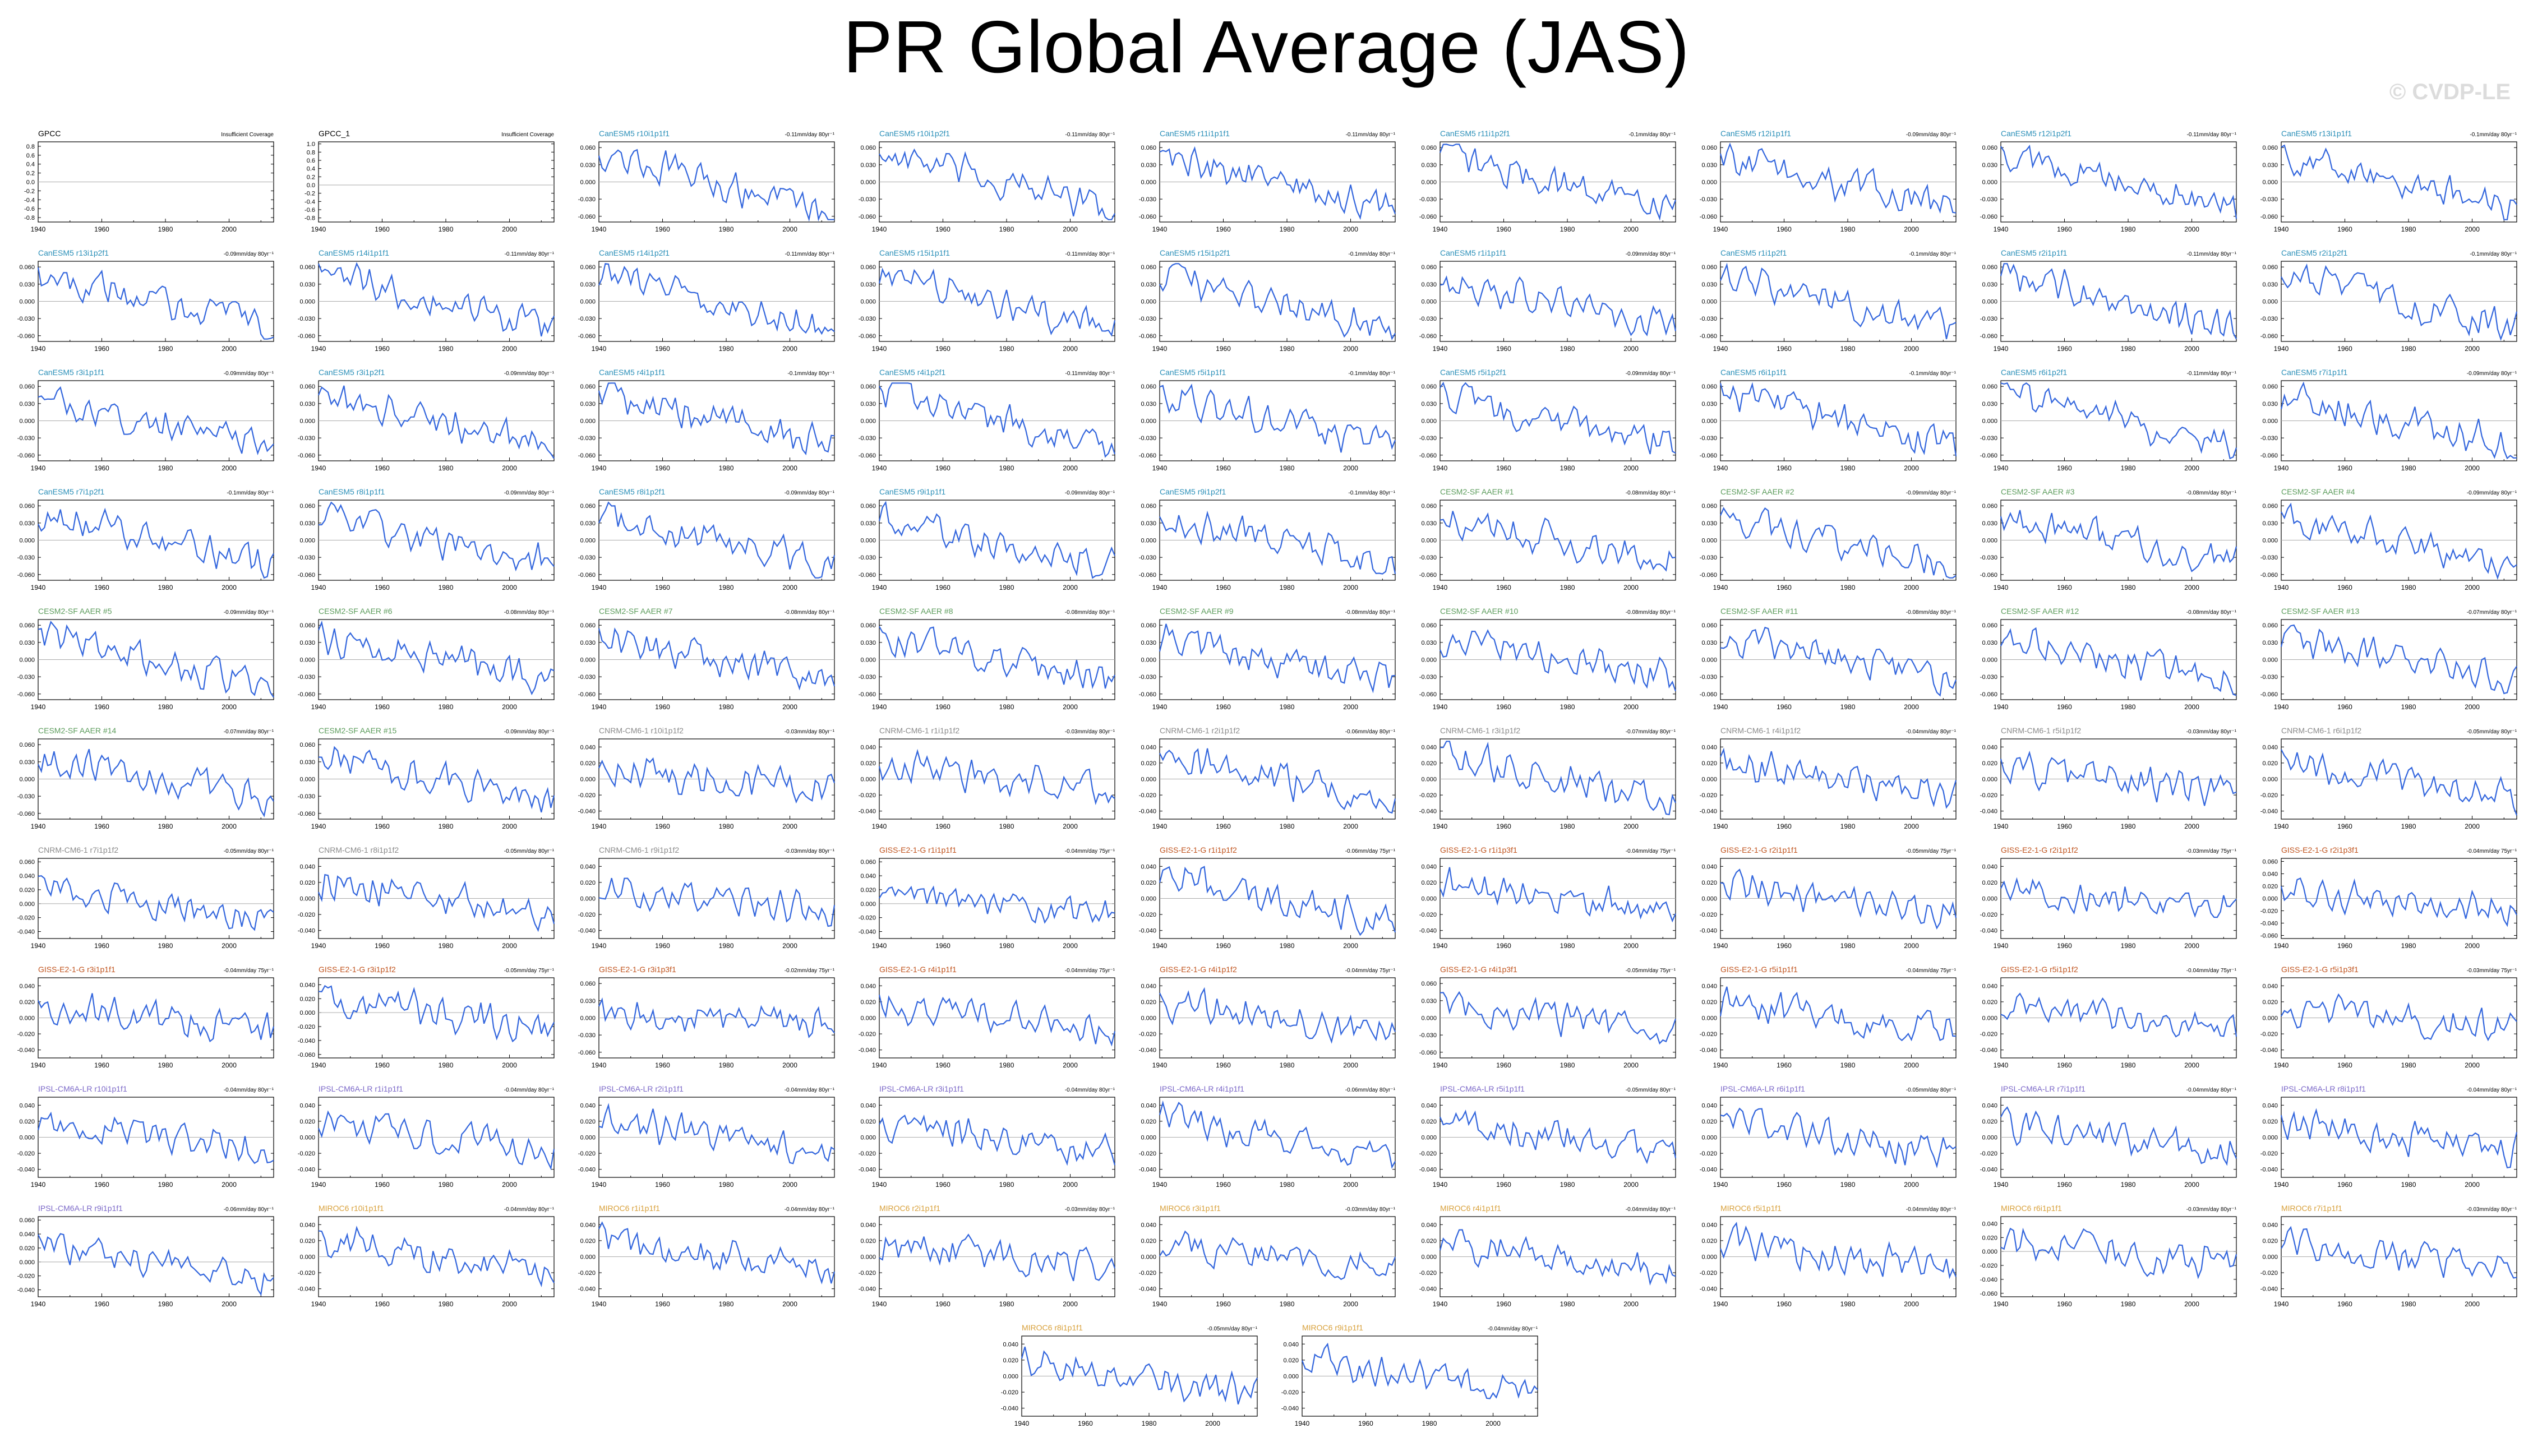 This screenshot has width=2533, height=1456. Describe the element at coordinates (1757, 492) in the screenshot. I see `panel-title: CESM2-SF AAER #2` at that location.